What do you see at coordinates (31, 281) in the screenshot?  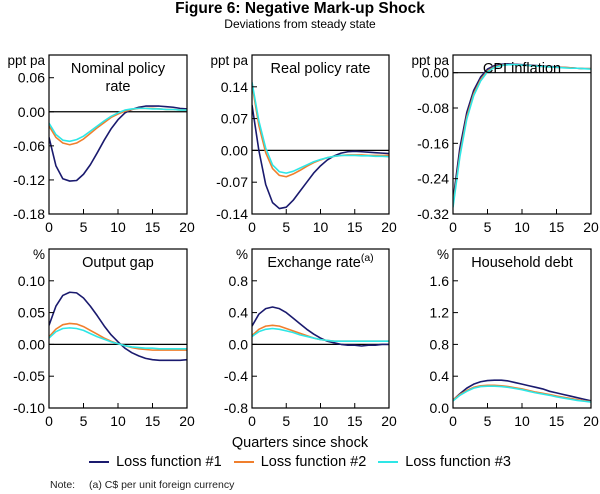 I see `y-tick-label: 0.10` at bounding box center [31, 281].